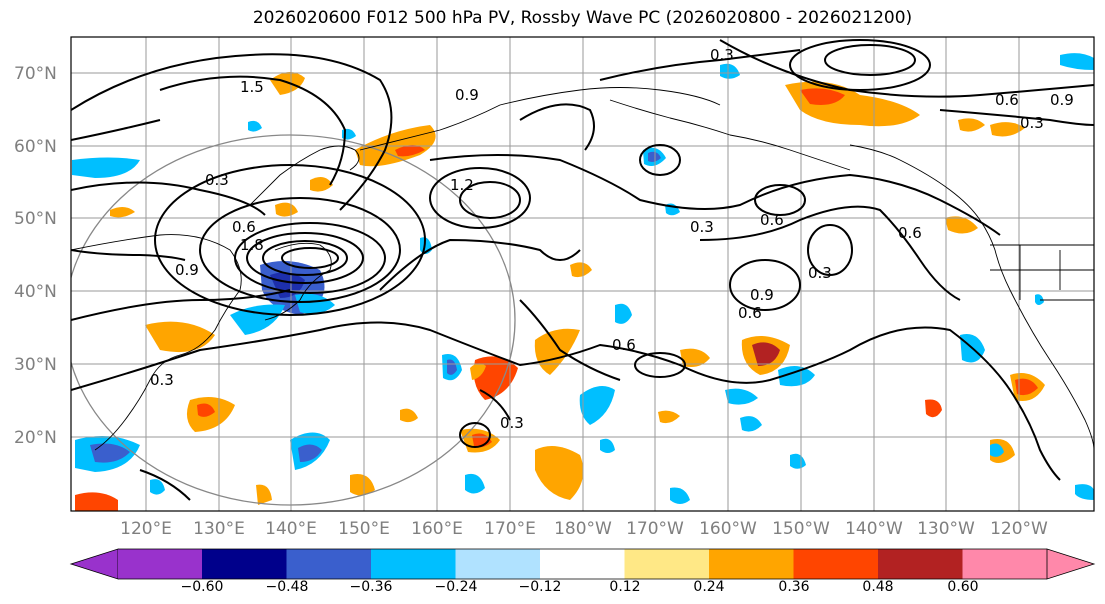 The height and width of the screenshot is (604, 1105). Describe the element at coordinates (35, 256) in the screenshot. I see `latitude-labels: 70°N 60°N 50°N 40°N 30°N 20°N` at that location.